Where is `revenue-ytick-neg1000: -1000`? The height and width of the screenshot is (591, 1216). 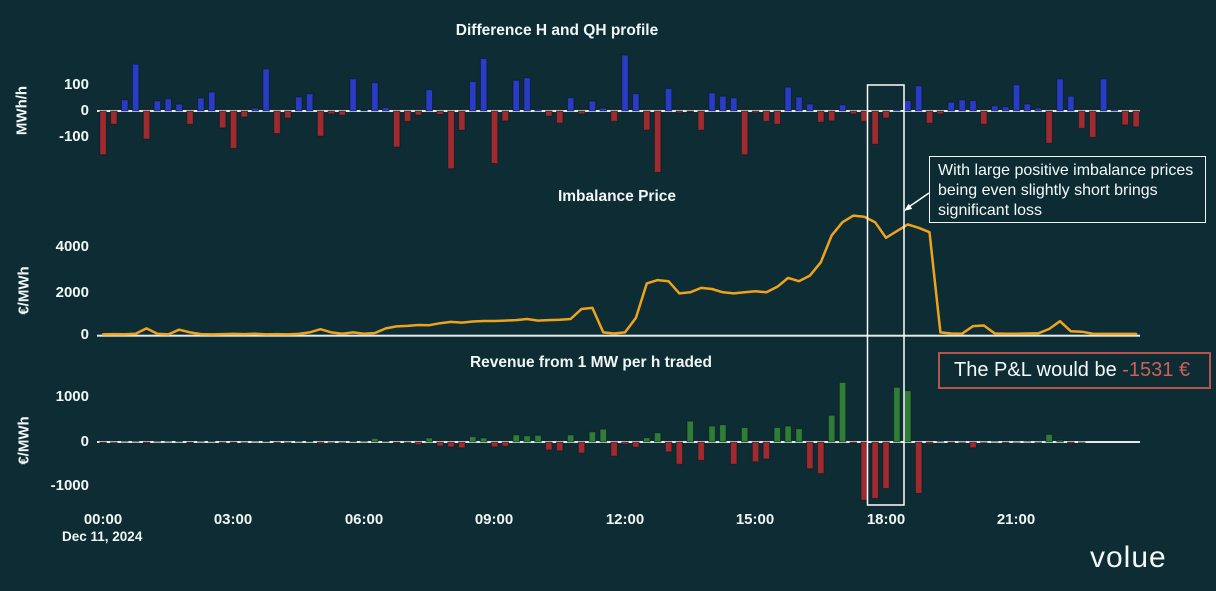 revenue-ytick-neg1000: -1000 is located at coordinates (69, 485).